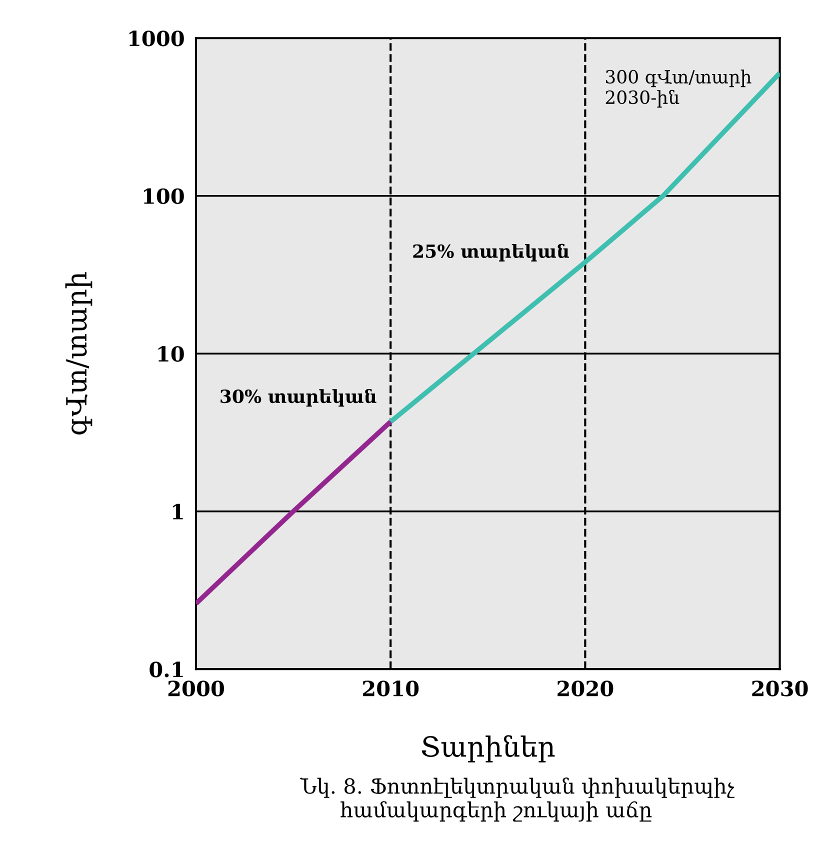  I want to click on y-tick-label: 0.1, so click(166, 670).